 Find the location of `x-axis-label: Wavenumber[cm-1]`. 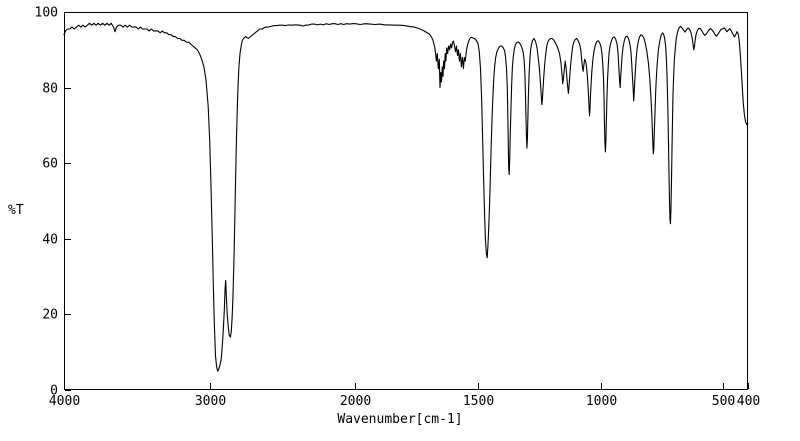

x-axis-label: Wavenumber[cm-1] is located at coordinates (400, 419).